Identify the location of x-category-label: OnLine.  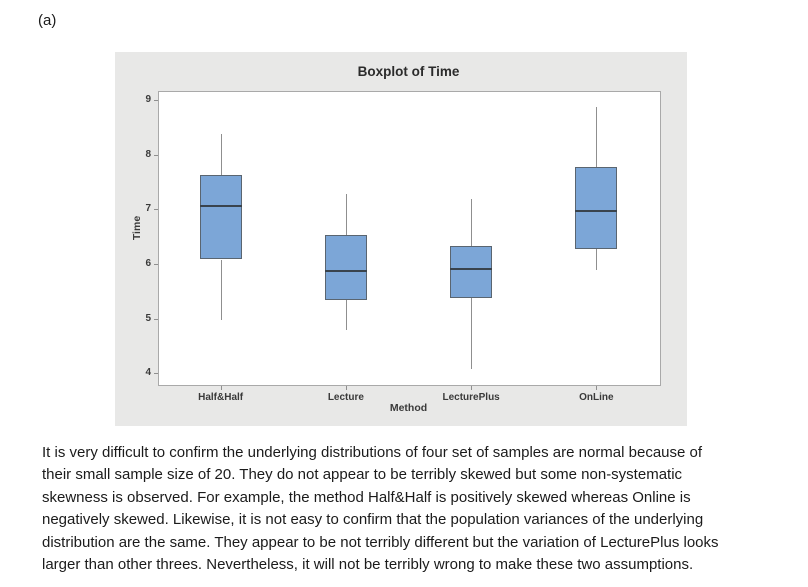
(596, 397).